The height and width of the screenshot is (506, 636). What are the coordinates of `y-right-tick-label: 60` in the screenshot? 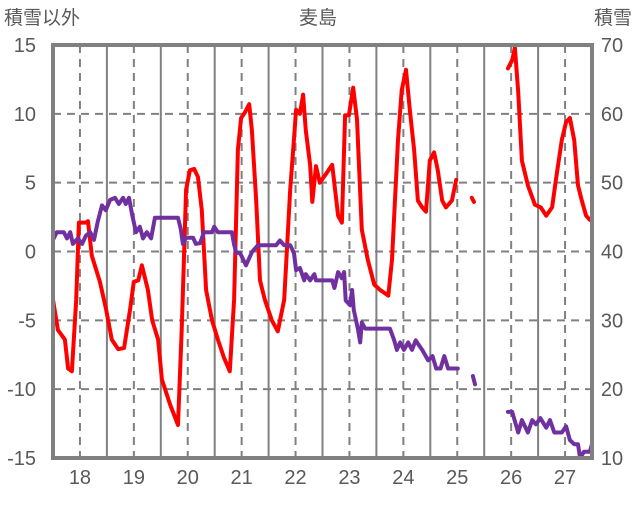 It's located at (612, 115).